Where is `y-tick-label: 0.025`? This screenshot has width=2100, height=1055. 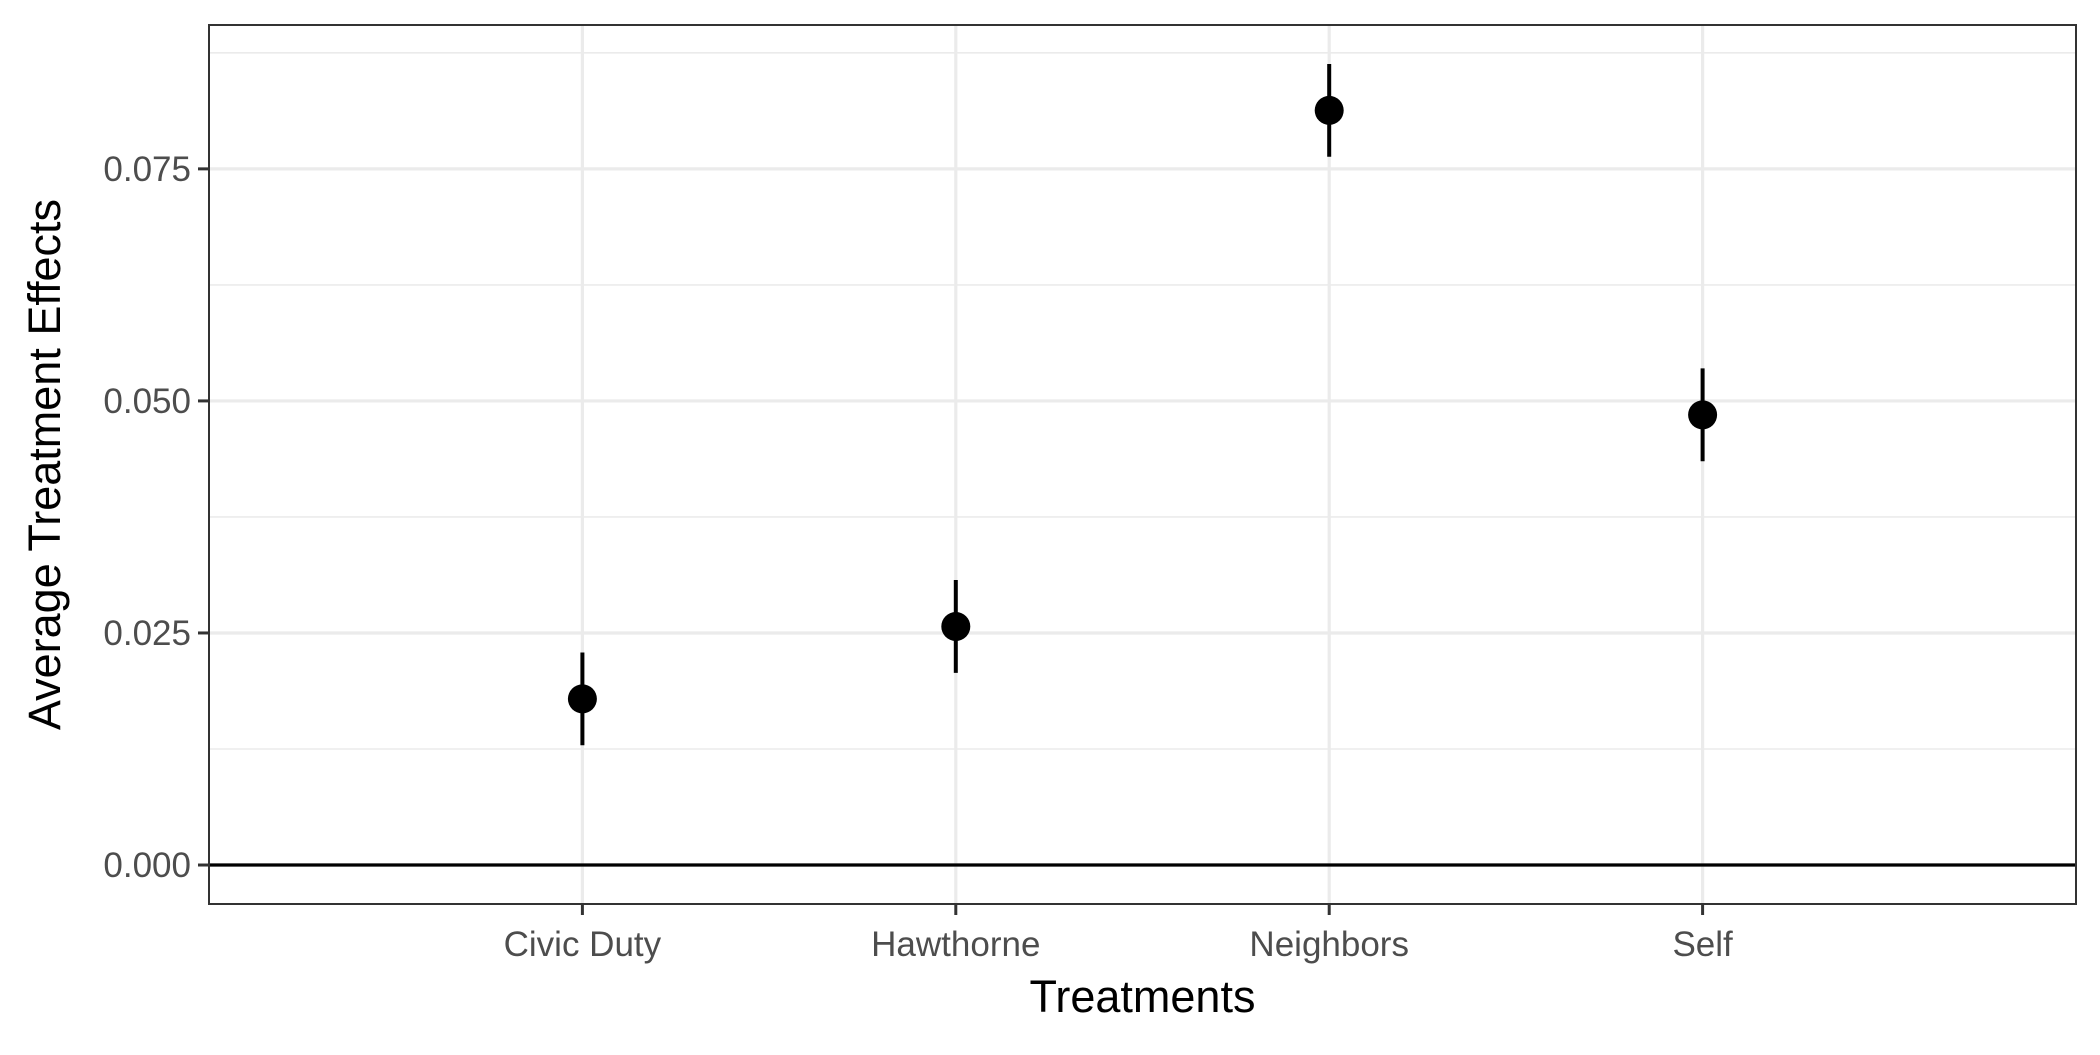 y-tick-label: 0.025 is located at coordinates (147, 633).